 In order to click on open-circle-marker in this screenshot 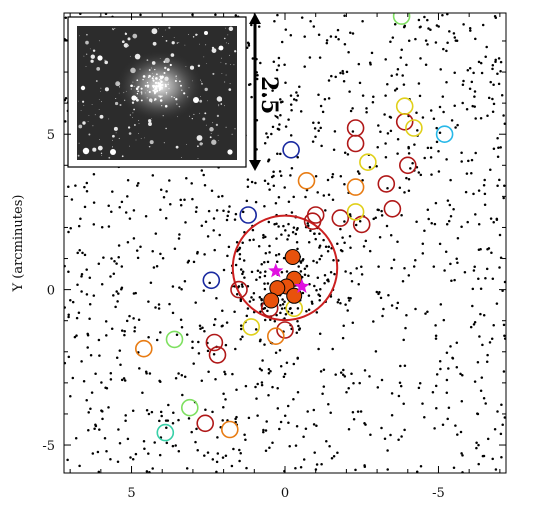, I will do `click(230, 429)`.